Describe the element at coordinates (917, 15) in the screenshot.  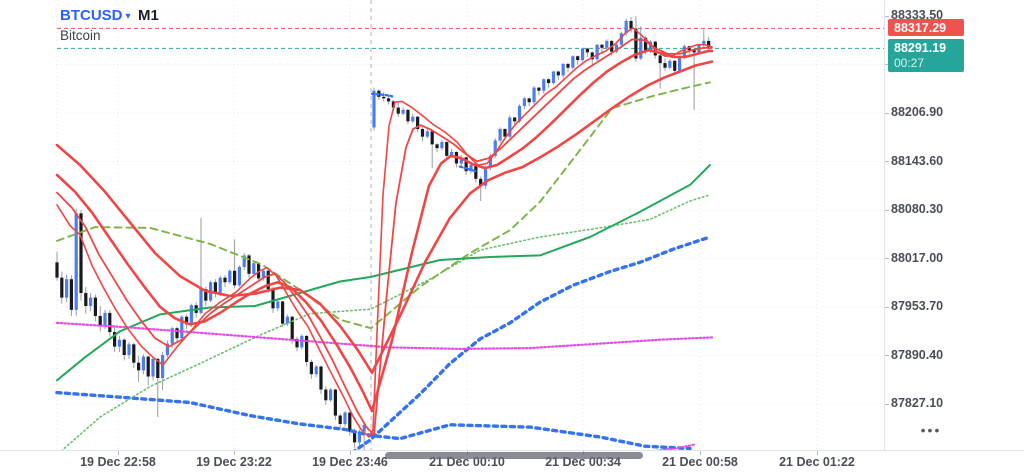
I see `price-axis-label: 88333.50` at that location.